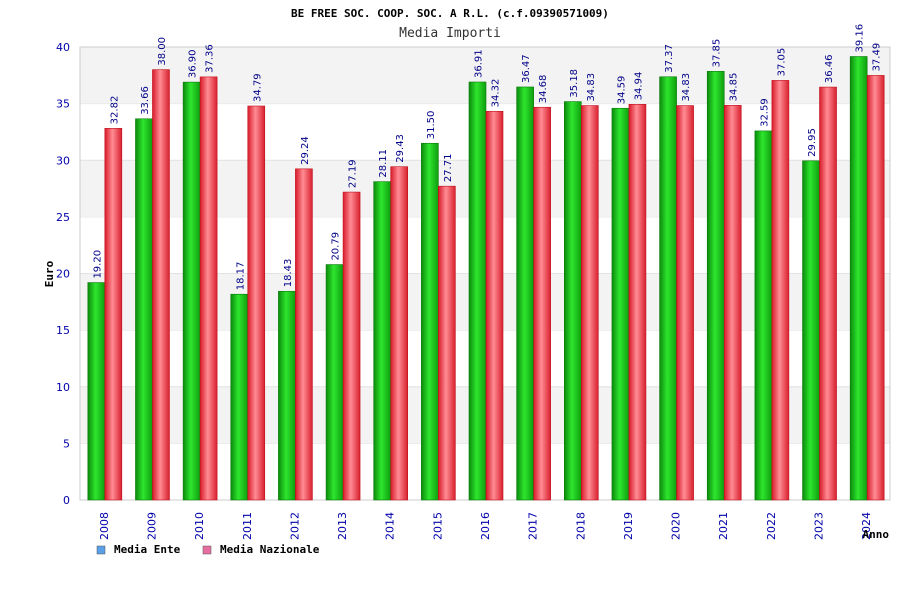 This screenshot has height=600, width=900. What do you see at coordinates (66, 500) in the screenshot?
I see `y-tick-label: 0` at bounding box center [66, 500].